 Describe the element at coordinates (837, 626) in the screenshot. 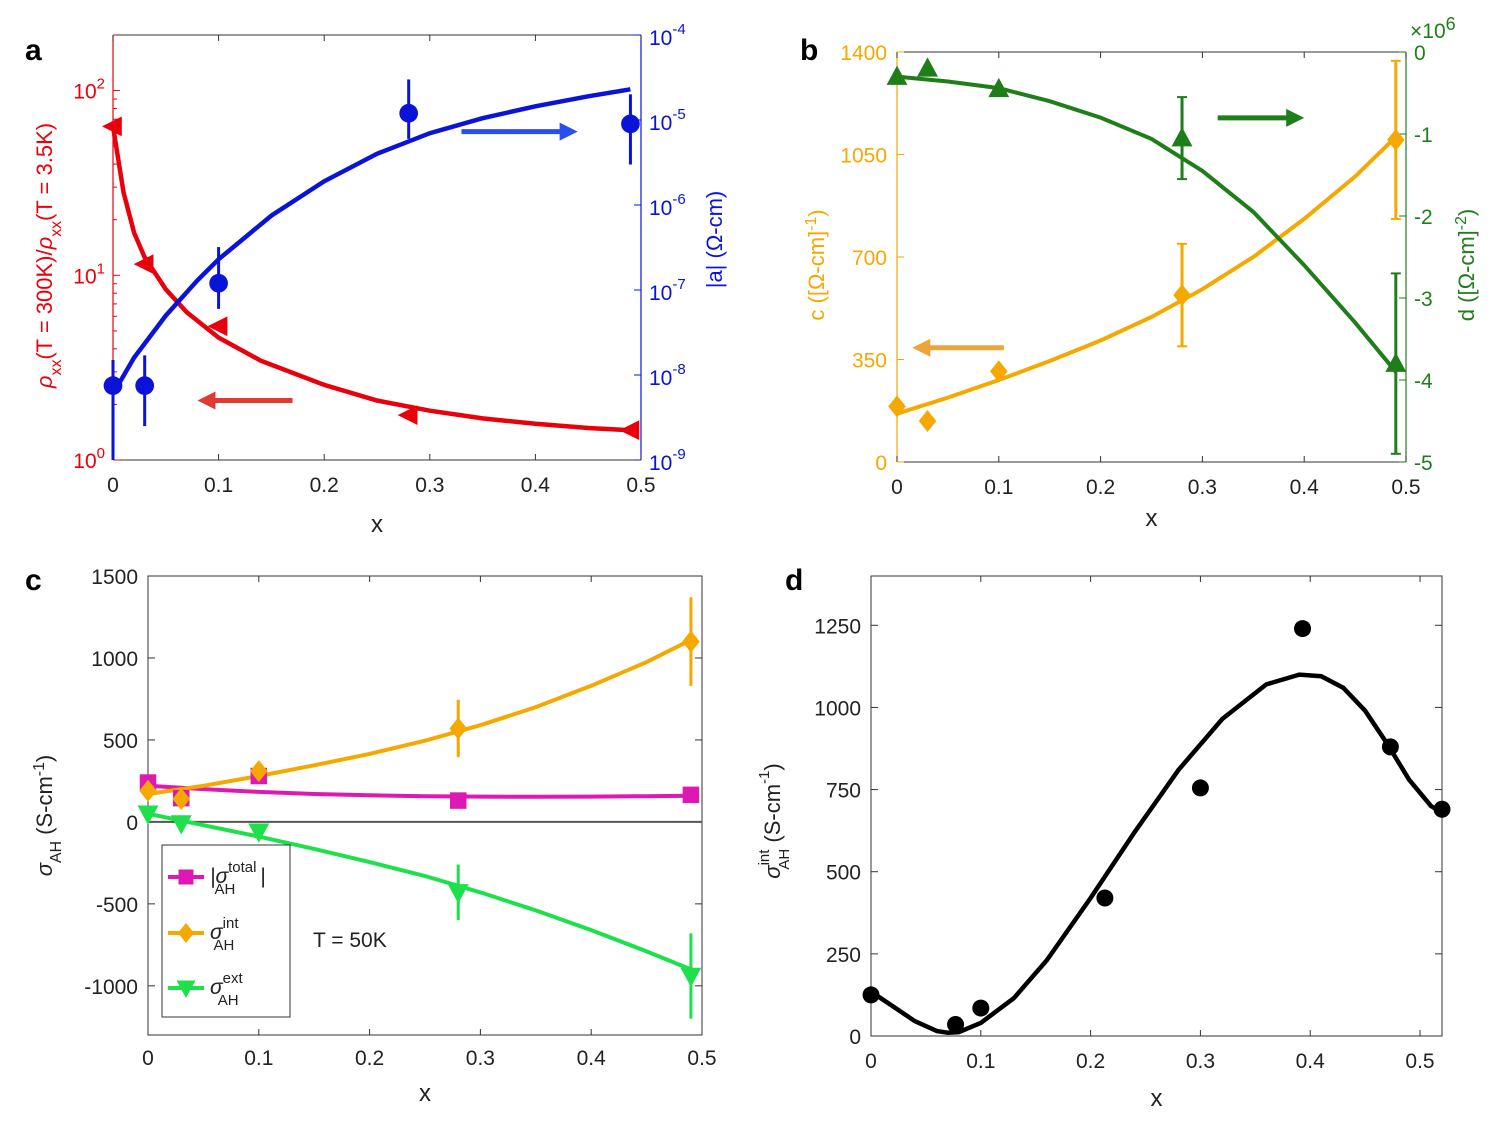

I see `y-tick-label: 1250` at that location.